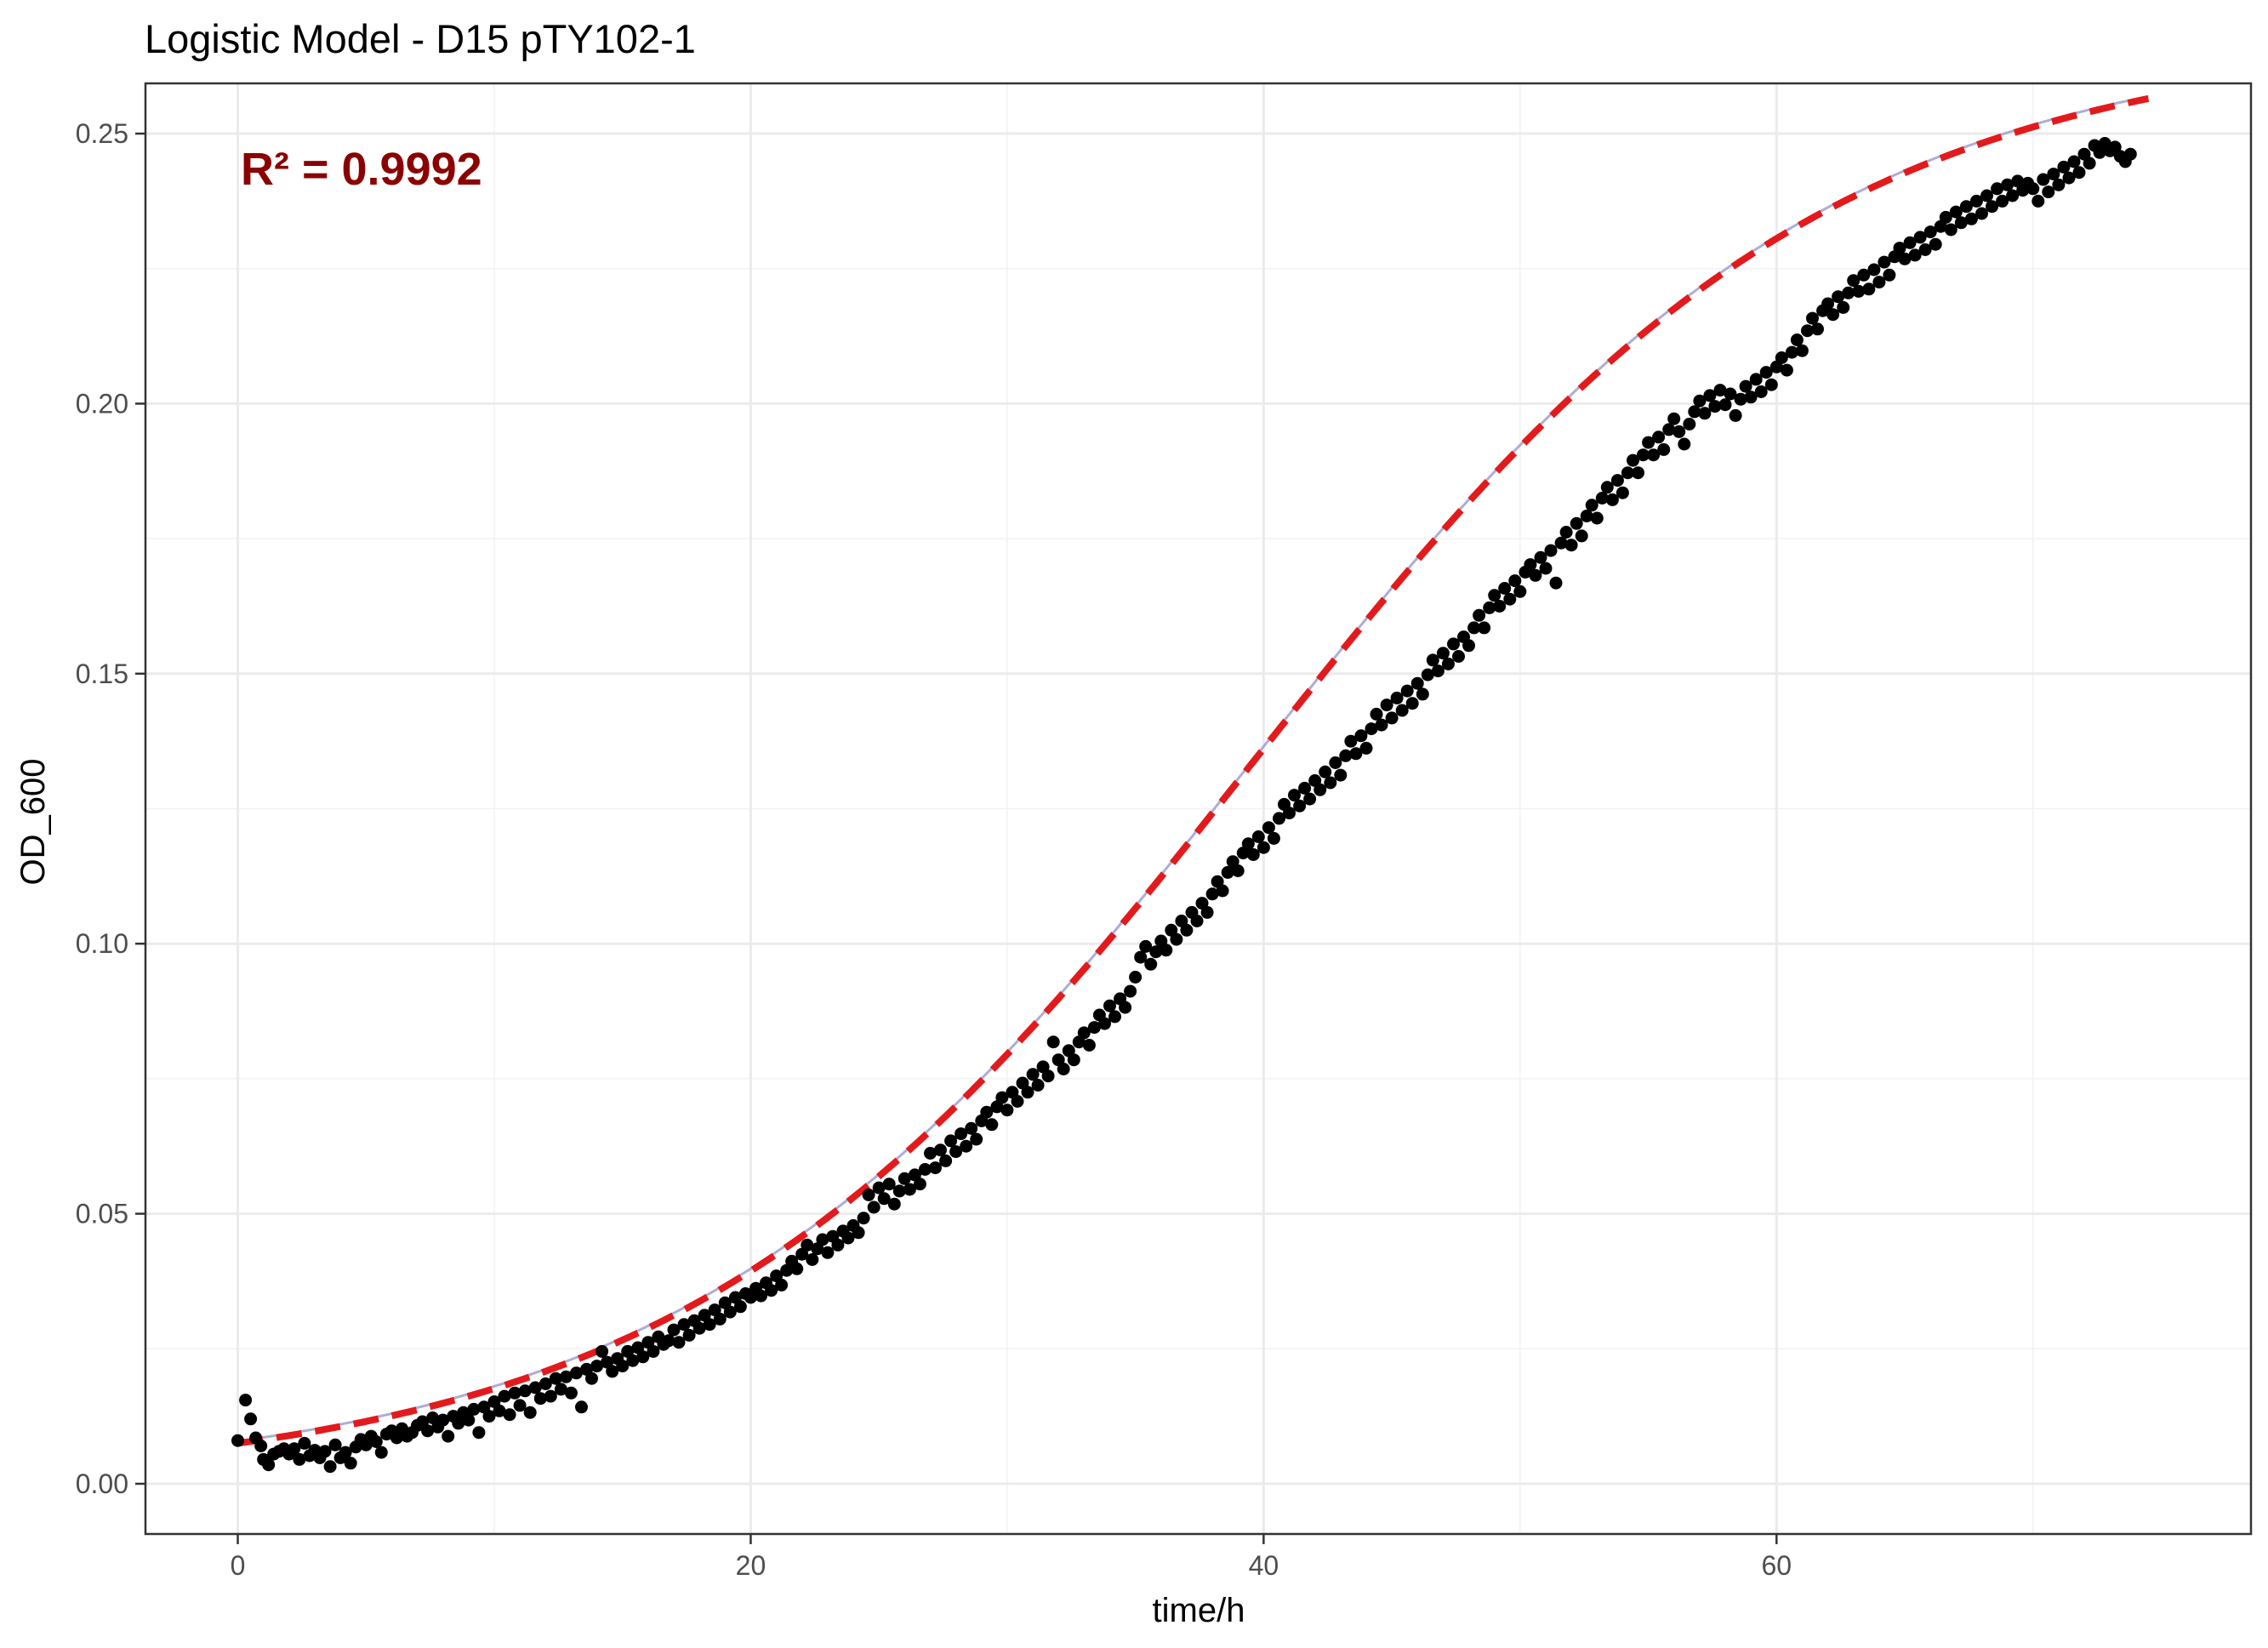 This screenshot has width=2268, height=1648. Describe the element at coordinates (751, 1565) in the screenshot. I see `x-tick-label: 20` at that location.